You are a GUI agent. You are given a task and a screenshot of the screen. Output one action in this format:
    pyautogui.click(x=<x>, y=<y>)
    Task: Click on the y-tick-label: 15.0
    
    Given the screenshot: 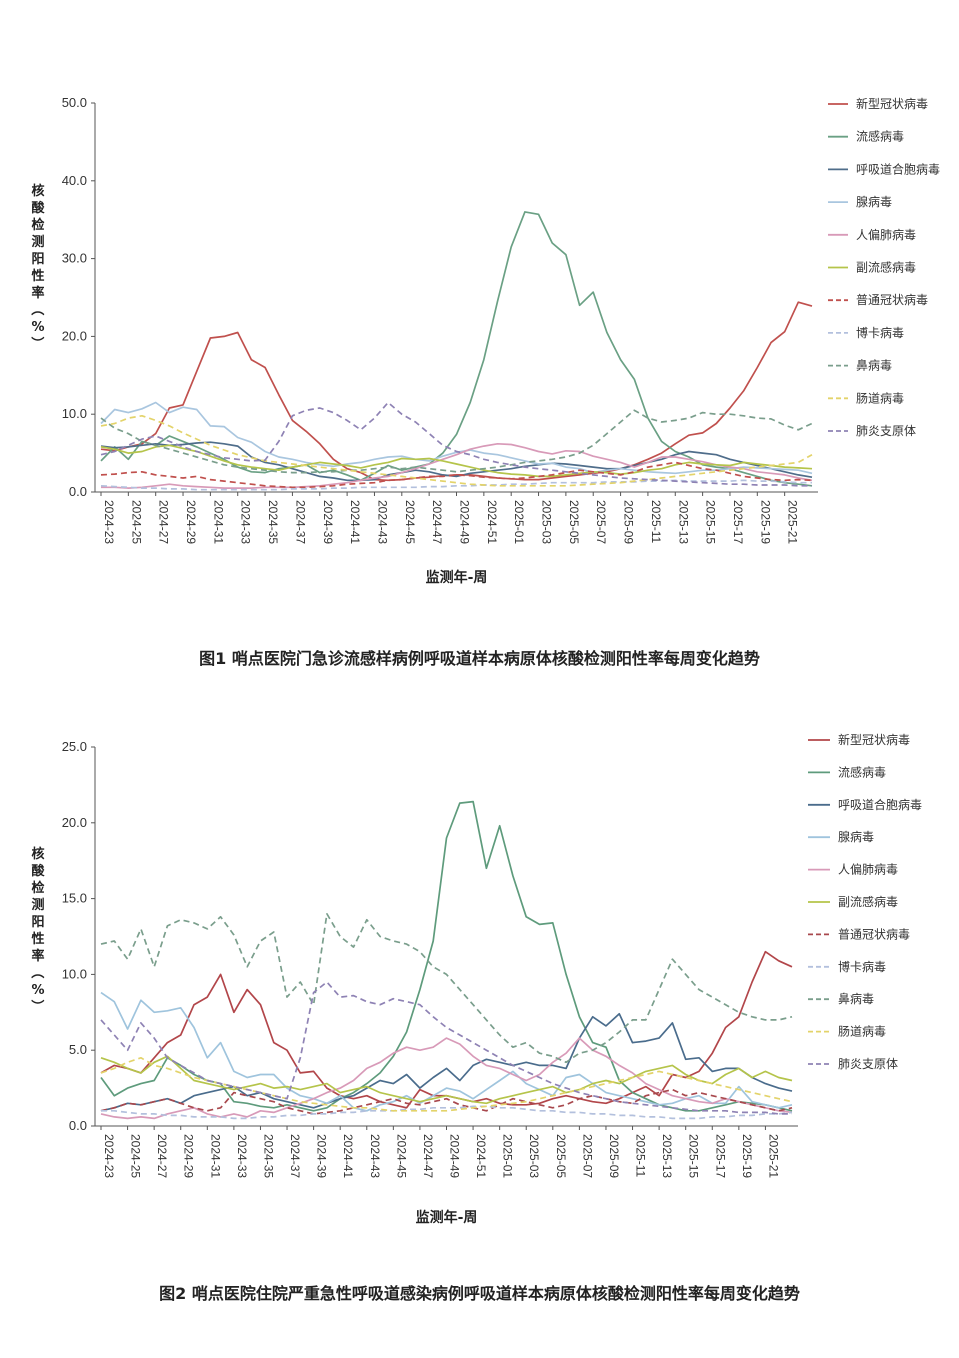 What is the action you would take?
    pyautogui.click(x=74, y=898)
    